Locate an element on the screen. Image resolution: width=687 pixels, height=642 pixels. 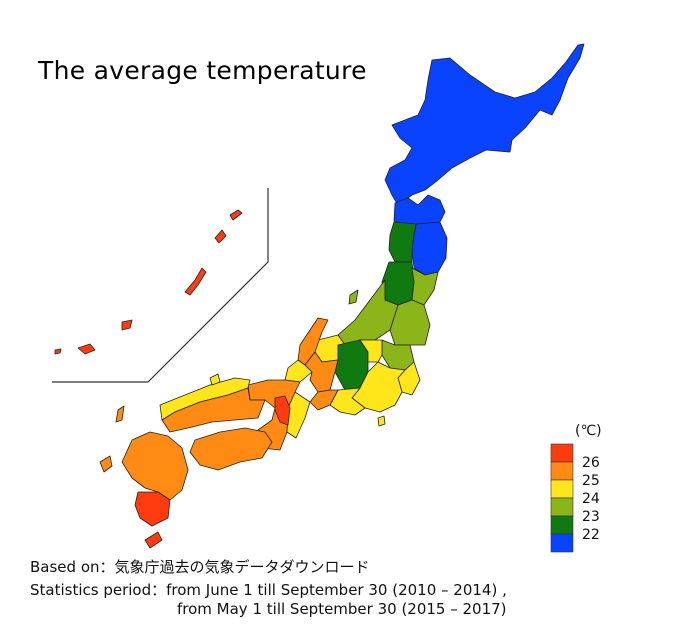
region-sado is located at coordinates (353, 297).